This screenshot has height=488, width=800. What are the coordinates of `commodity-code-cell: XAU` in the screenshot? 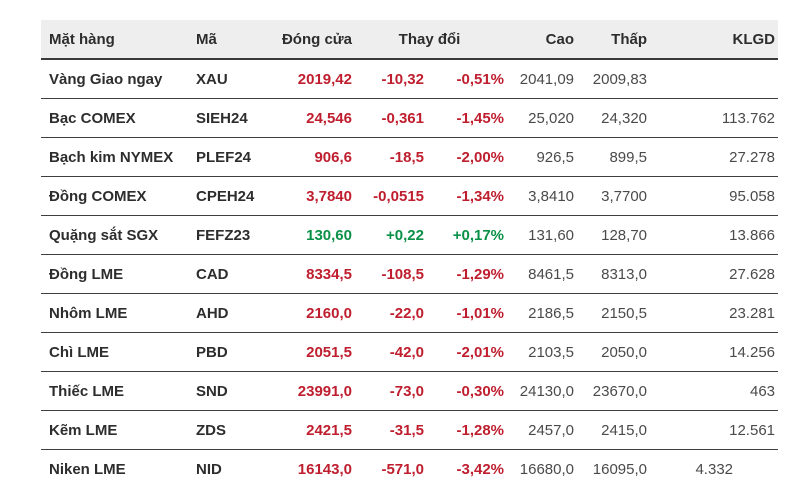 It's located at (234, 79).